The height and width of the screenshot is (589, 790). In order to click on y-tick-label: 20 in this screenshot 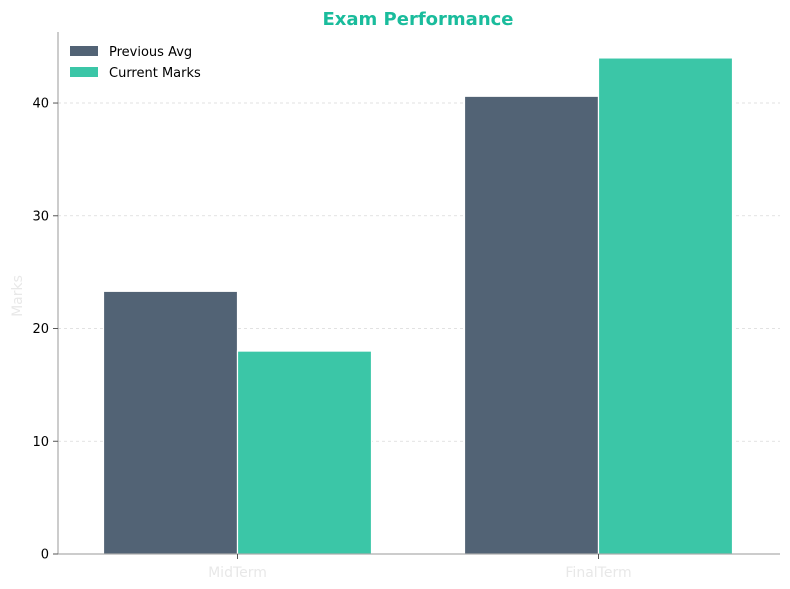, I will do `click(40, 329)`.